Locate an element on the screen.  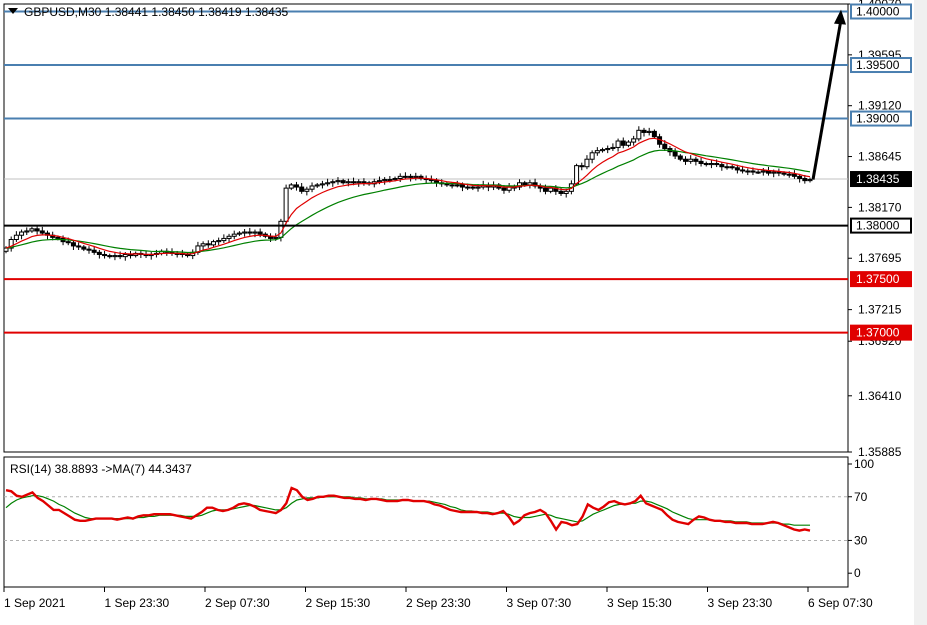
time-tick-label: 6 Sep 07:30 is located at coordinates (840, 603).